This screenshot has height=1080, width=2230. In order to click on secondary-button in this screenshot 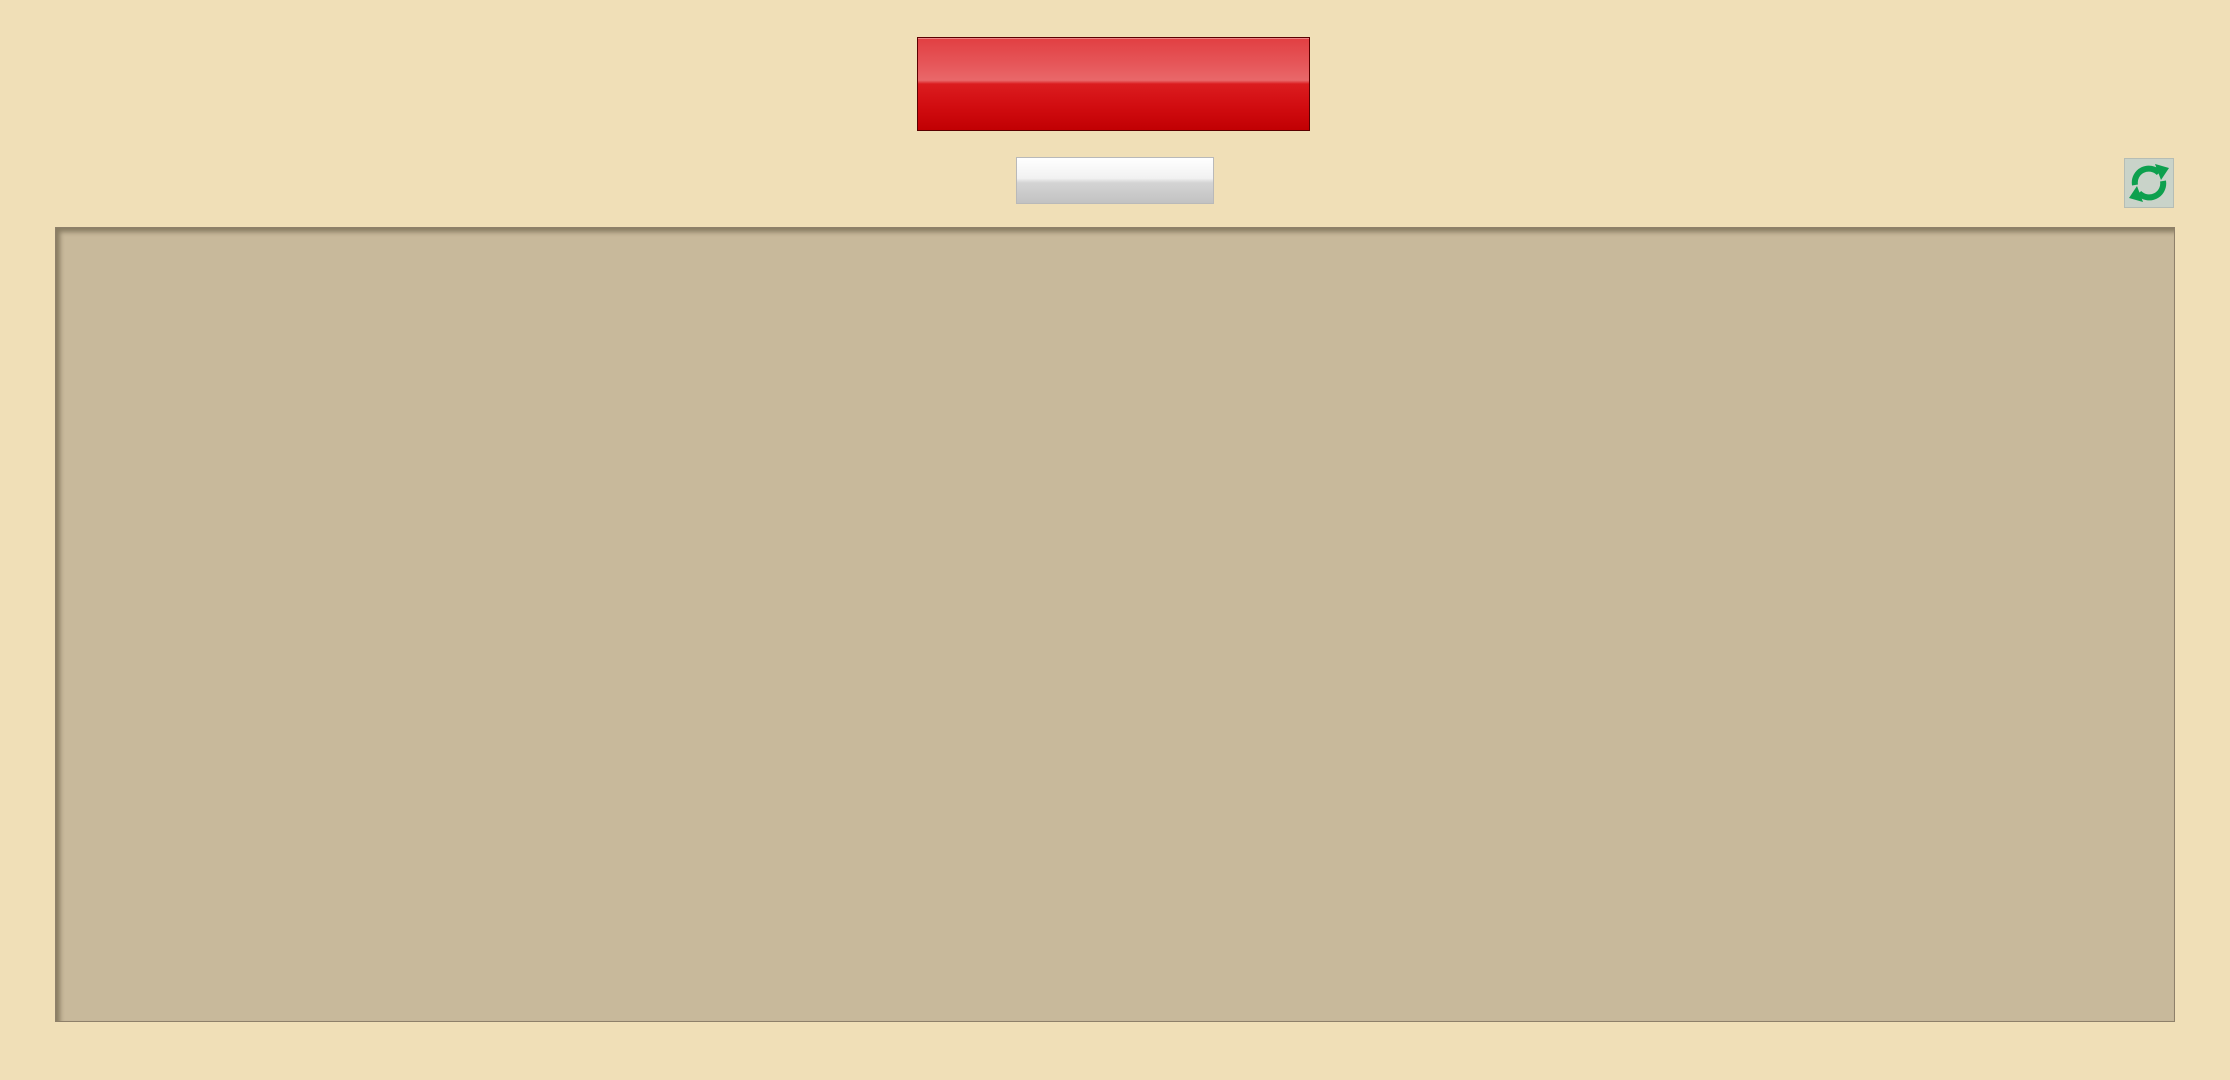, I will do `click(1115, 180)`.